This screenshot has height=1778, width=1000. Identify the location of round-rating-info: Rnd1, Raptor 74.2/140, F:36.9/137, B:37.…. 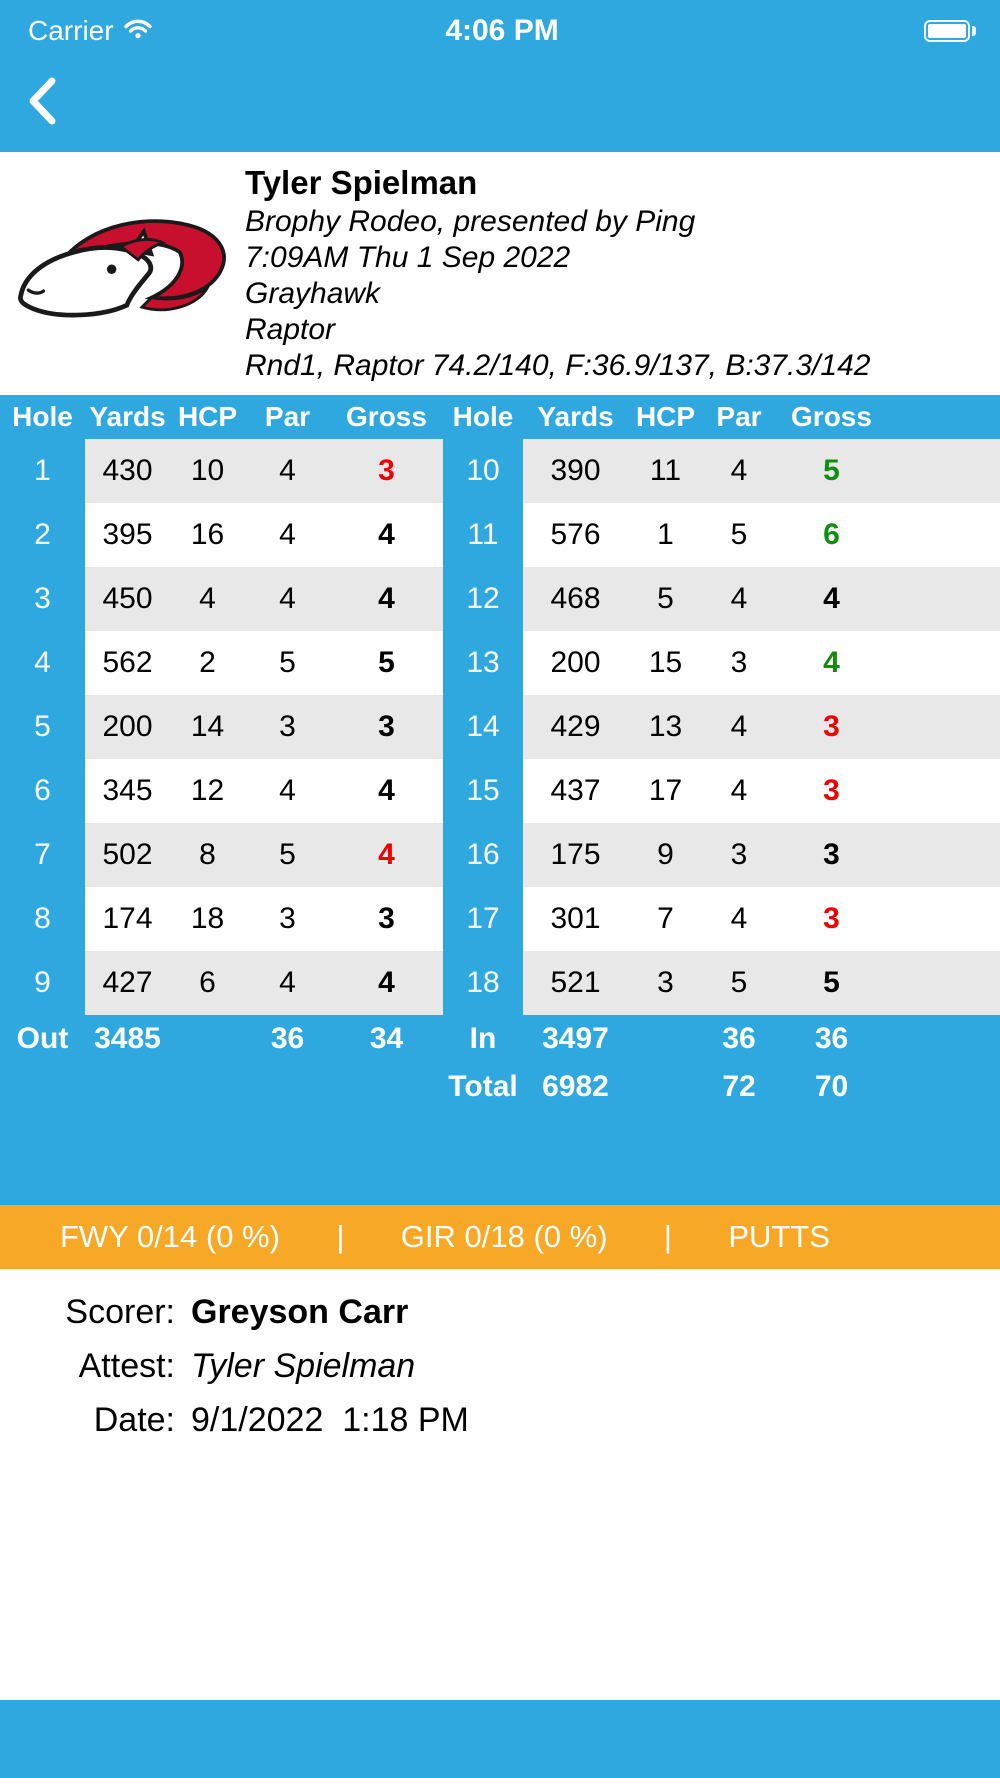
(558, 365).